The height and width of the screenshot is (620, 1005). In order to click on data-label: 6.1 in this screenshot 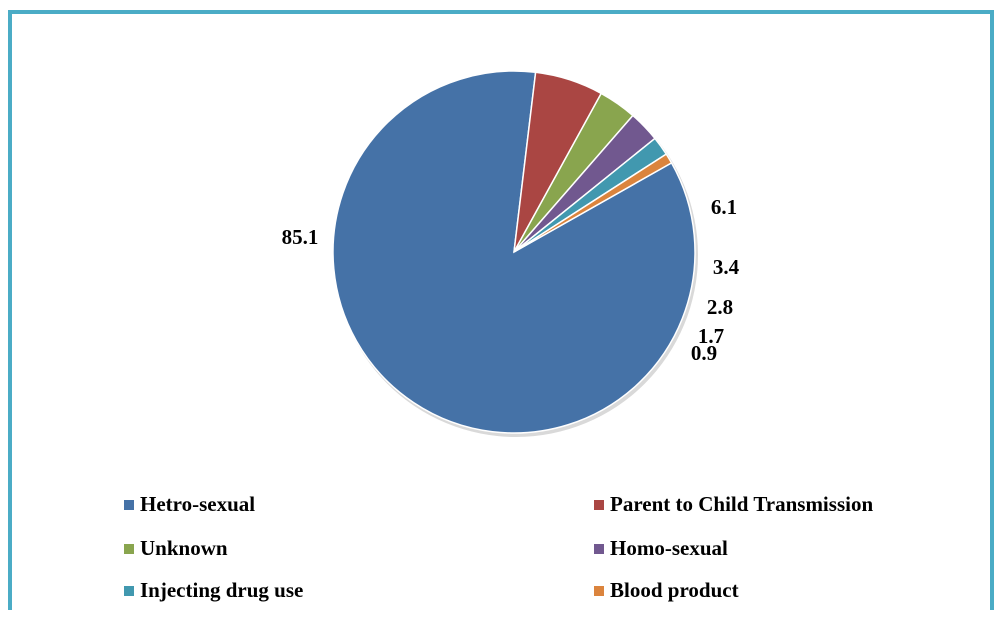, I will do `click(724, 207)`.